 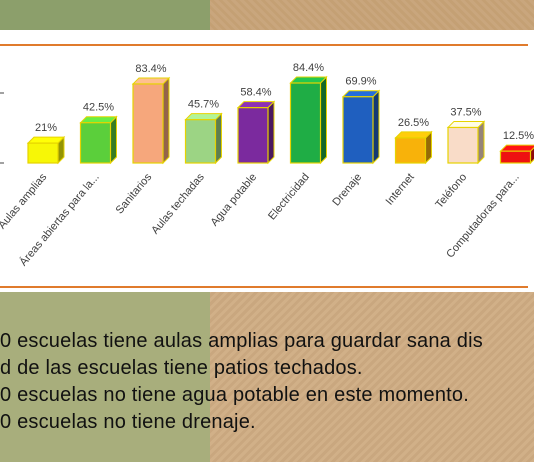 I want to click on category-label: Sanitarios, so click(x=134, y=194).